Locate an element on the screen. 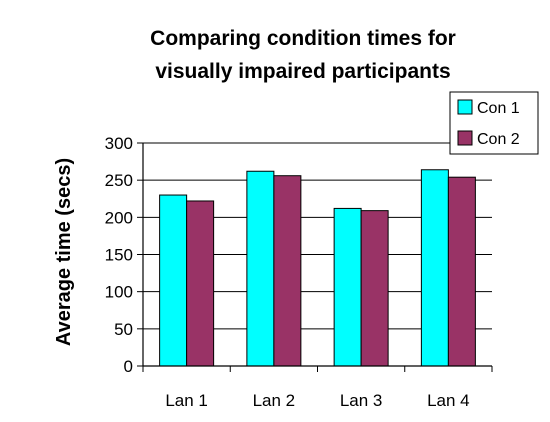 The width and height of the screenshot is (550, 422). x-tick-label-lan-3: Lan 3 is located at coordinates (361, 400).